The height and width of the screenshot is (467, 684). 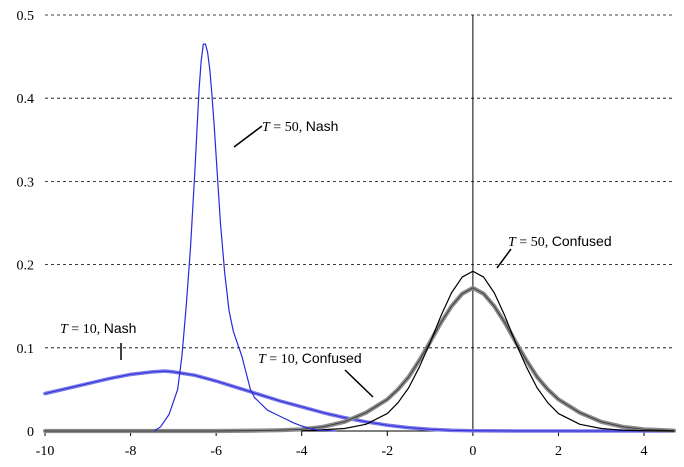 What do you see at coordinates (131, 451) in the screenshot?
I see `x-tick-label-1: -8` at bounding box center [131, 451].